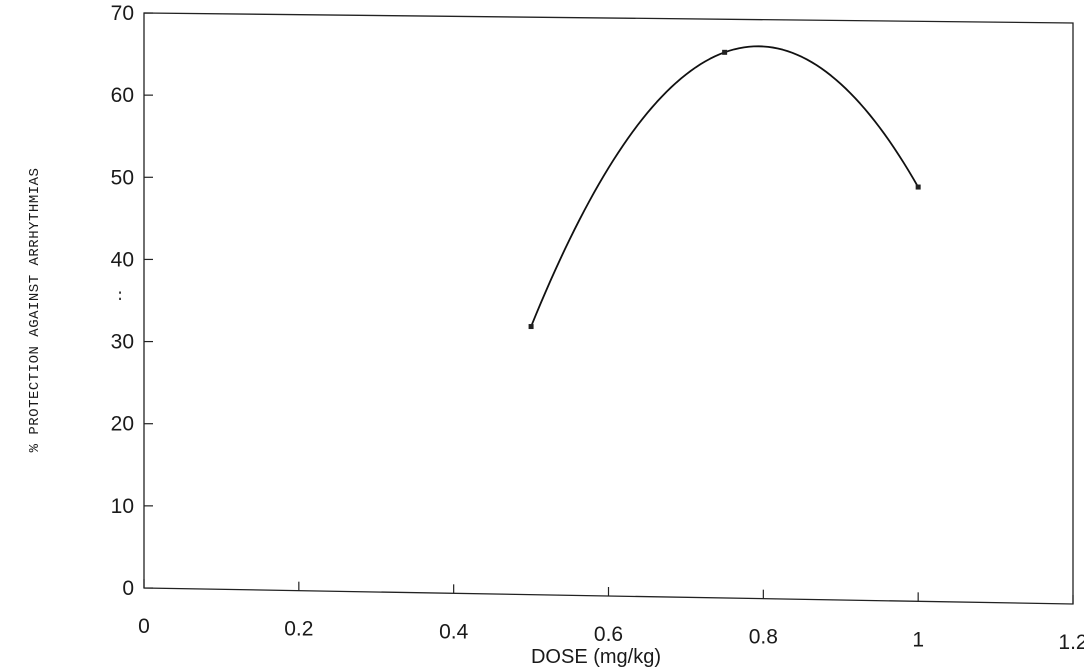 The height and width of the screenshot is (670, 1084). What do you see at coordinates (298, 629) in the screenshot?
I see `x-tick-label: 0.2` at bounding box center [298, 629].